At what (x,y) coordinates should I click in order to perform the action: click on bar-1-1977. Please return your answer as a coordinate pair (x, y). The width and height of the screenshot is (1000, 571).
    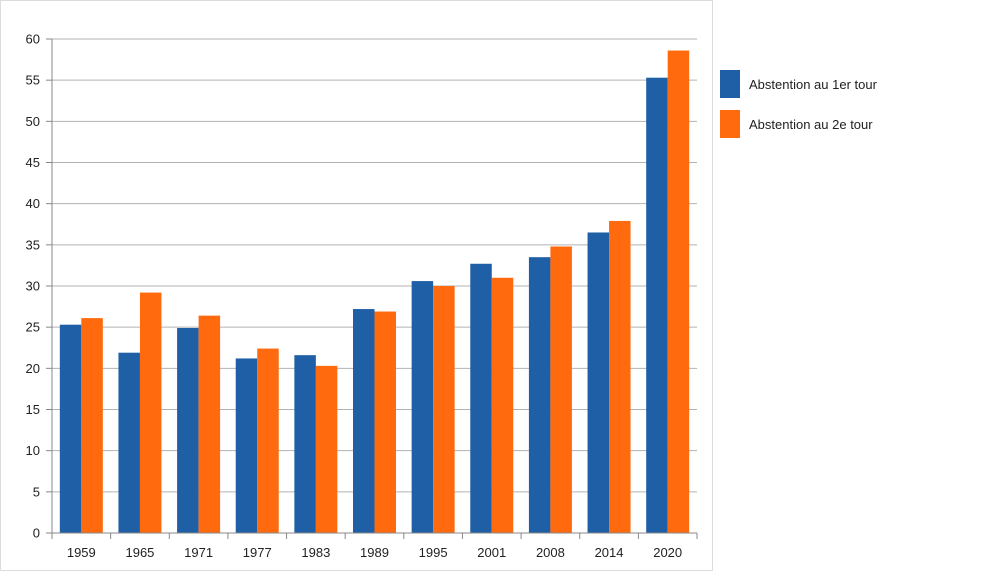
    Looking at the image, I should click on (246, 445).